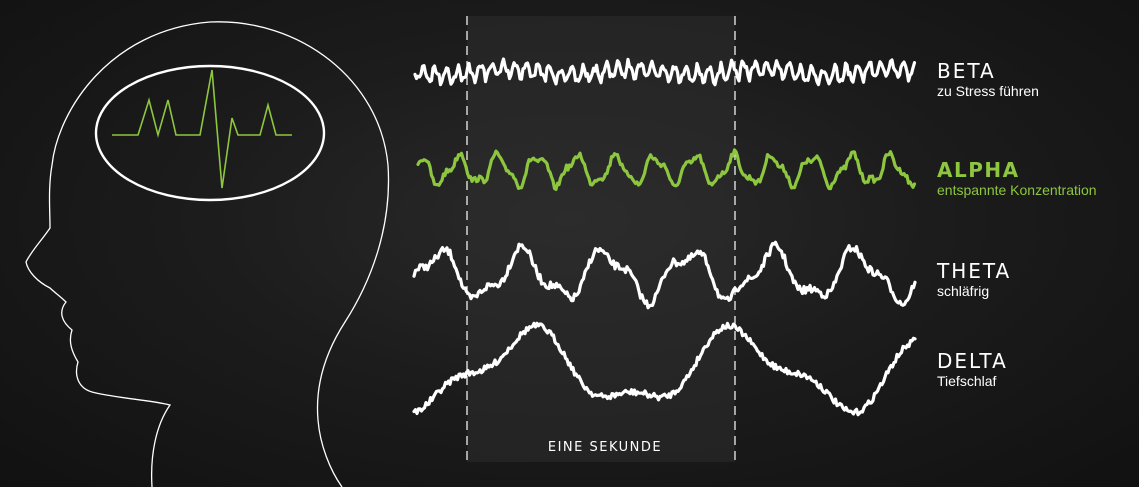  What do you see at coordinates (988, 91) in the screenshot?
I see `wave-desc-beta: zu Stress führen` at bounding box center [988, 91].